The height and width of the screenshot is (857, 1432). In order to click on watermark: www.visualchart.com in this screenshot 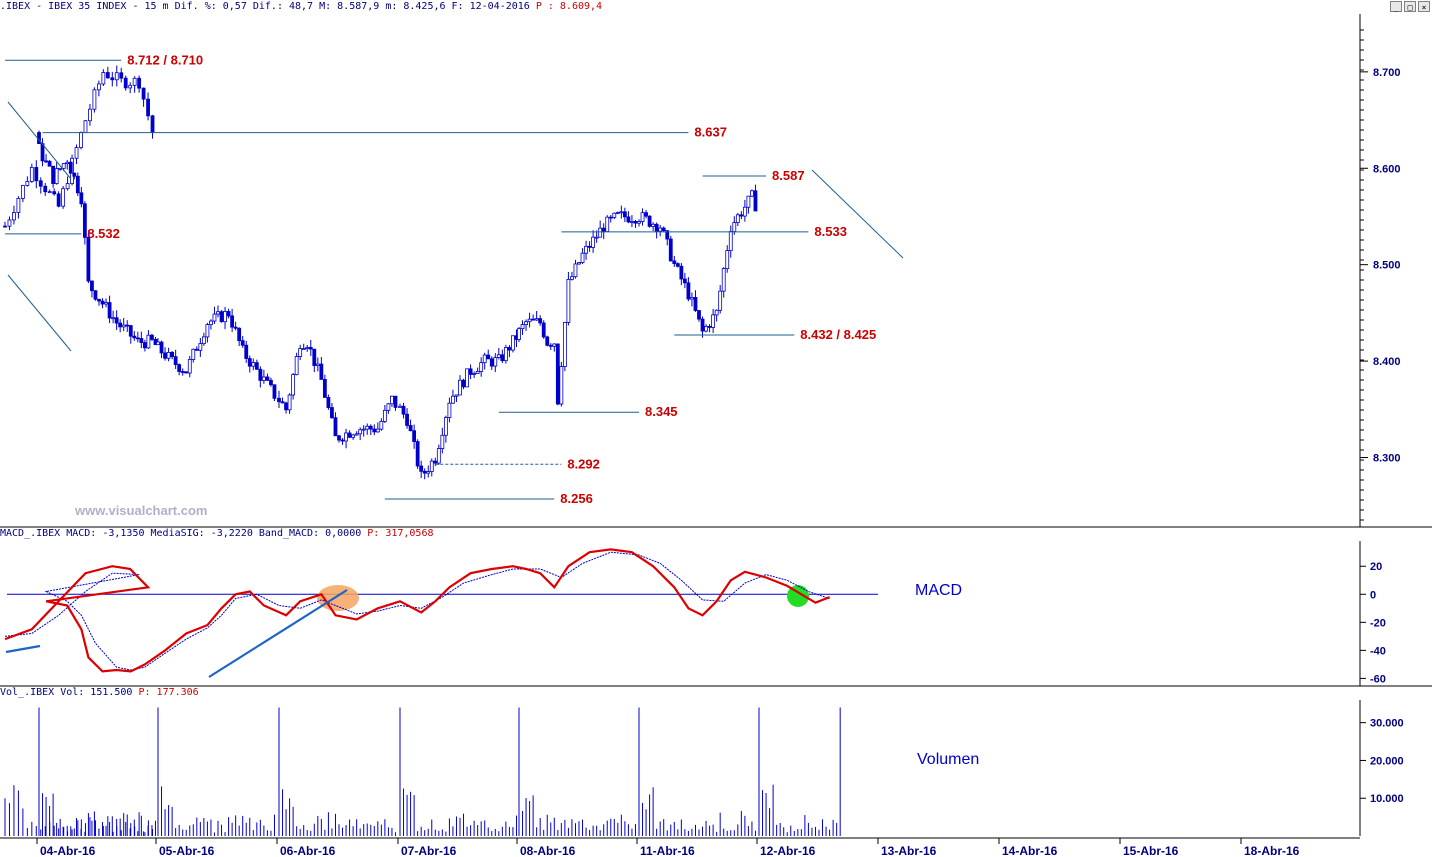, I will do `click(140, 510)`.